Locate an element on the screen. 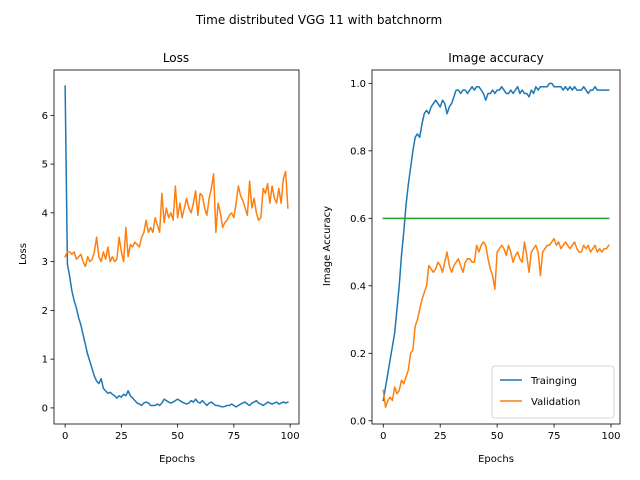 The image size is (640, 480). loss-y-tick-label: 6 is located at coordinates (45, 116).